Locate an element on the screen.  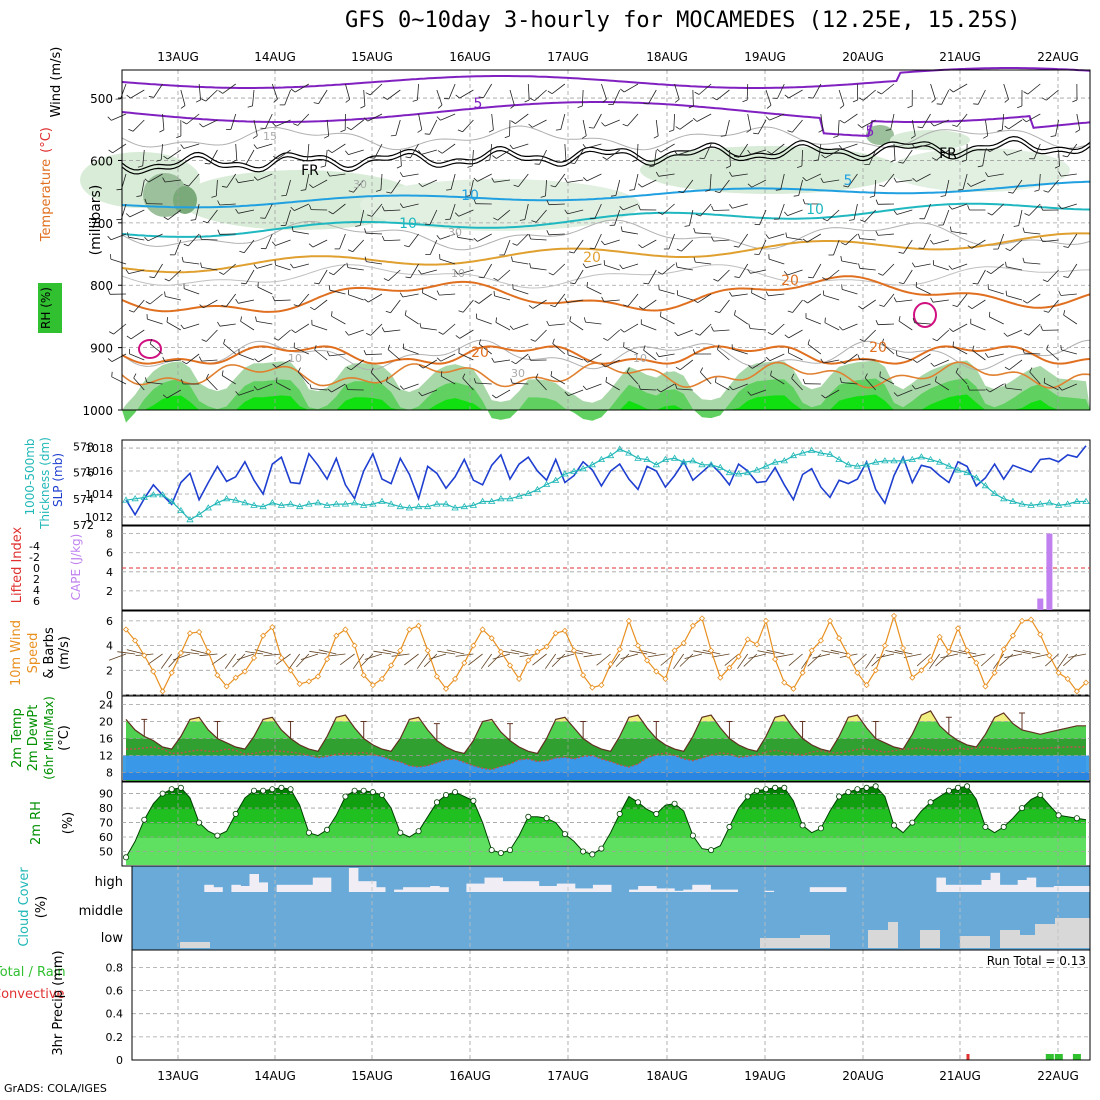
date-label-top: 17AUG is located at coordinates (568, 57).